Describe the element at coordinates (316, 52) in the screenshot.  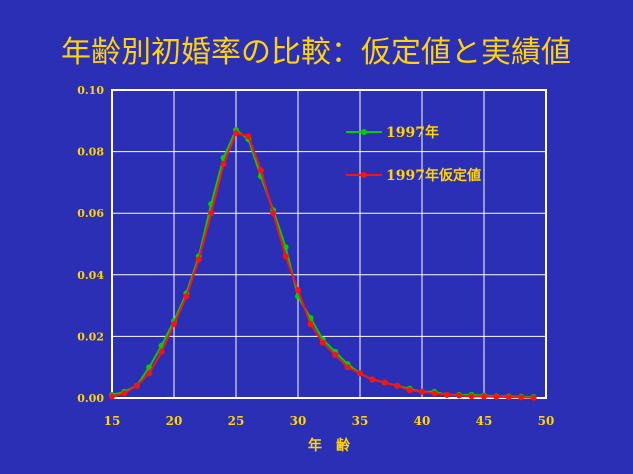
I see `chart-title: 年齢別初婚率の比較：仮定値と実績値` at that location.